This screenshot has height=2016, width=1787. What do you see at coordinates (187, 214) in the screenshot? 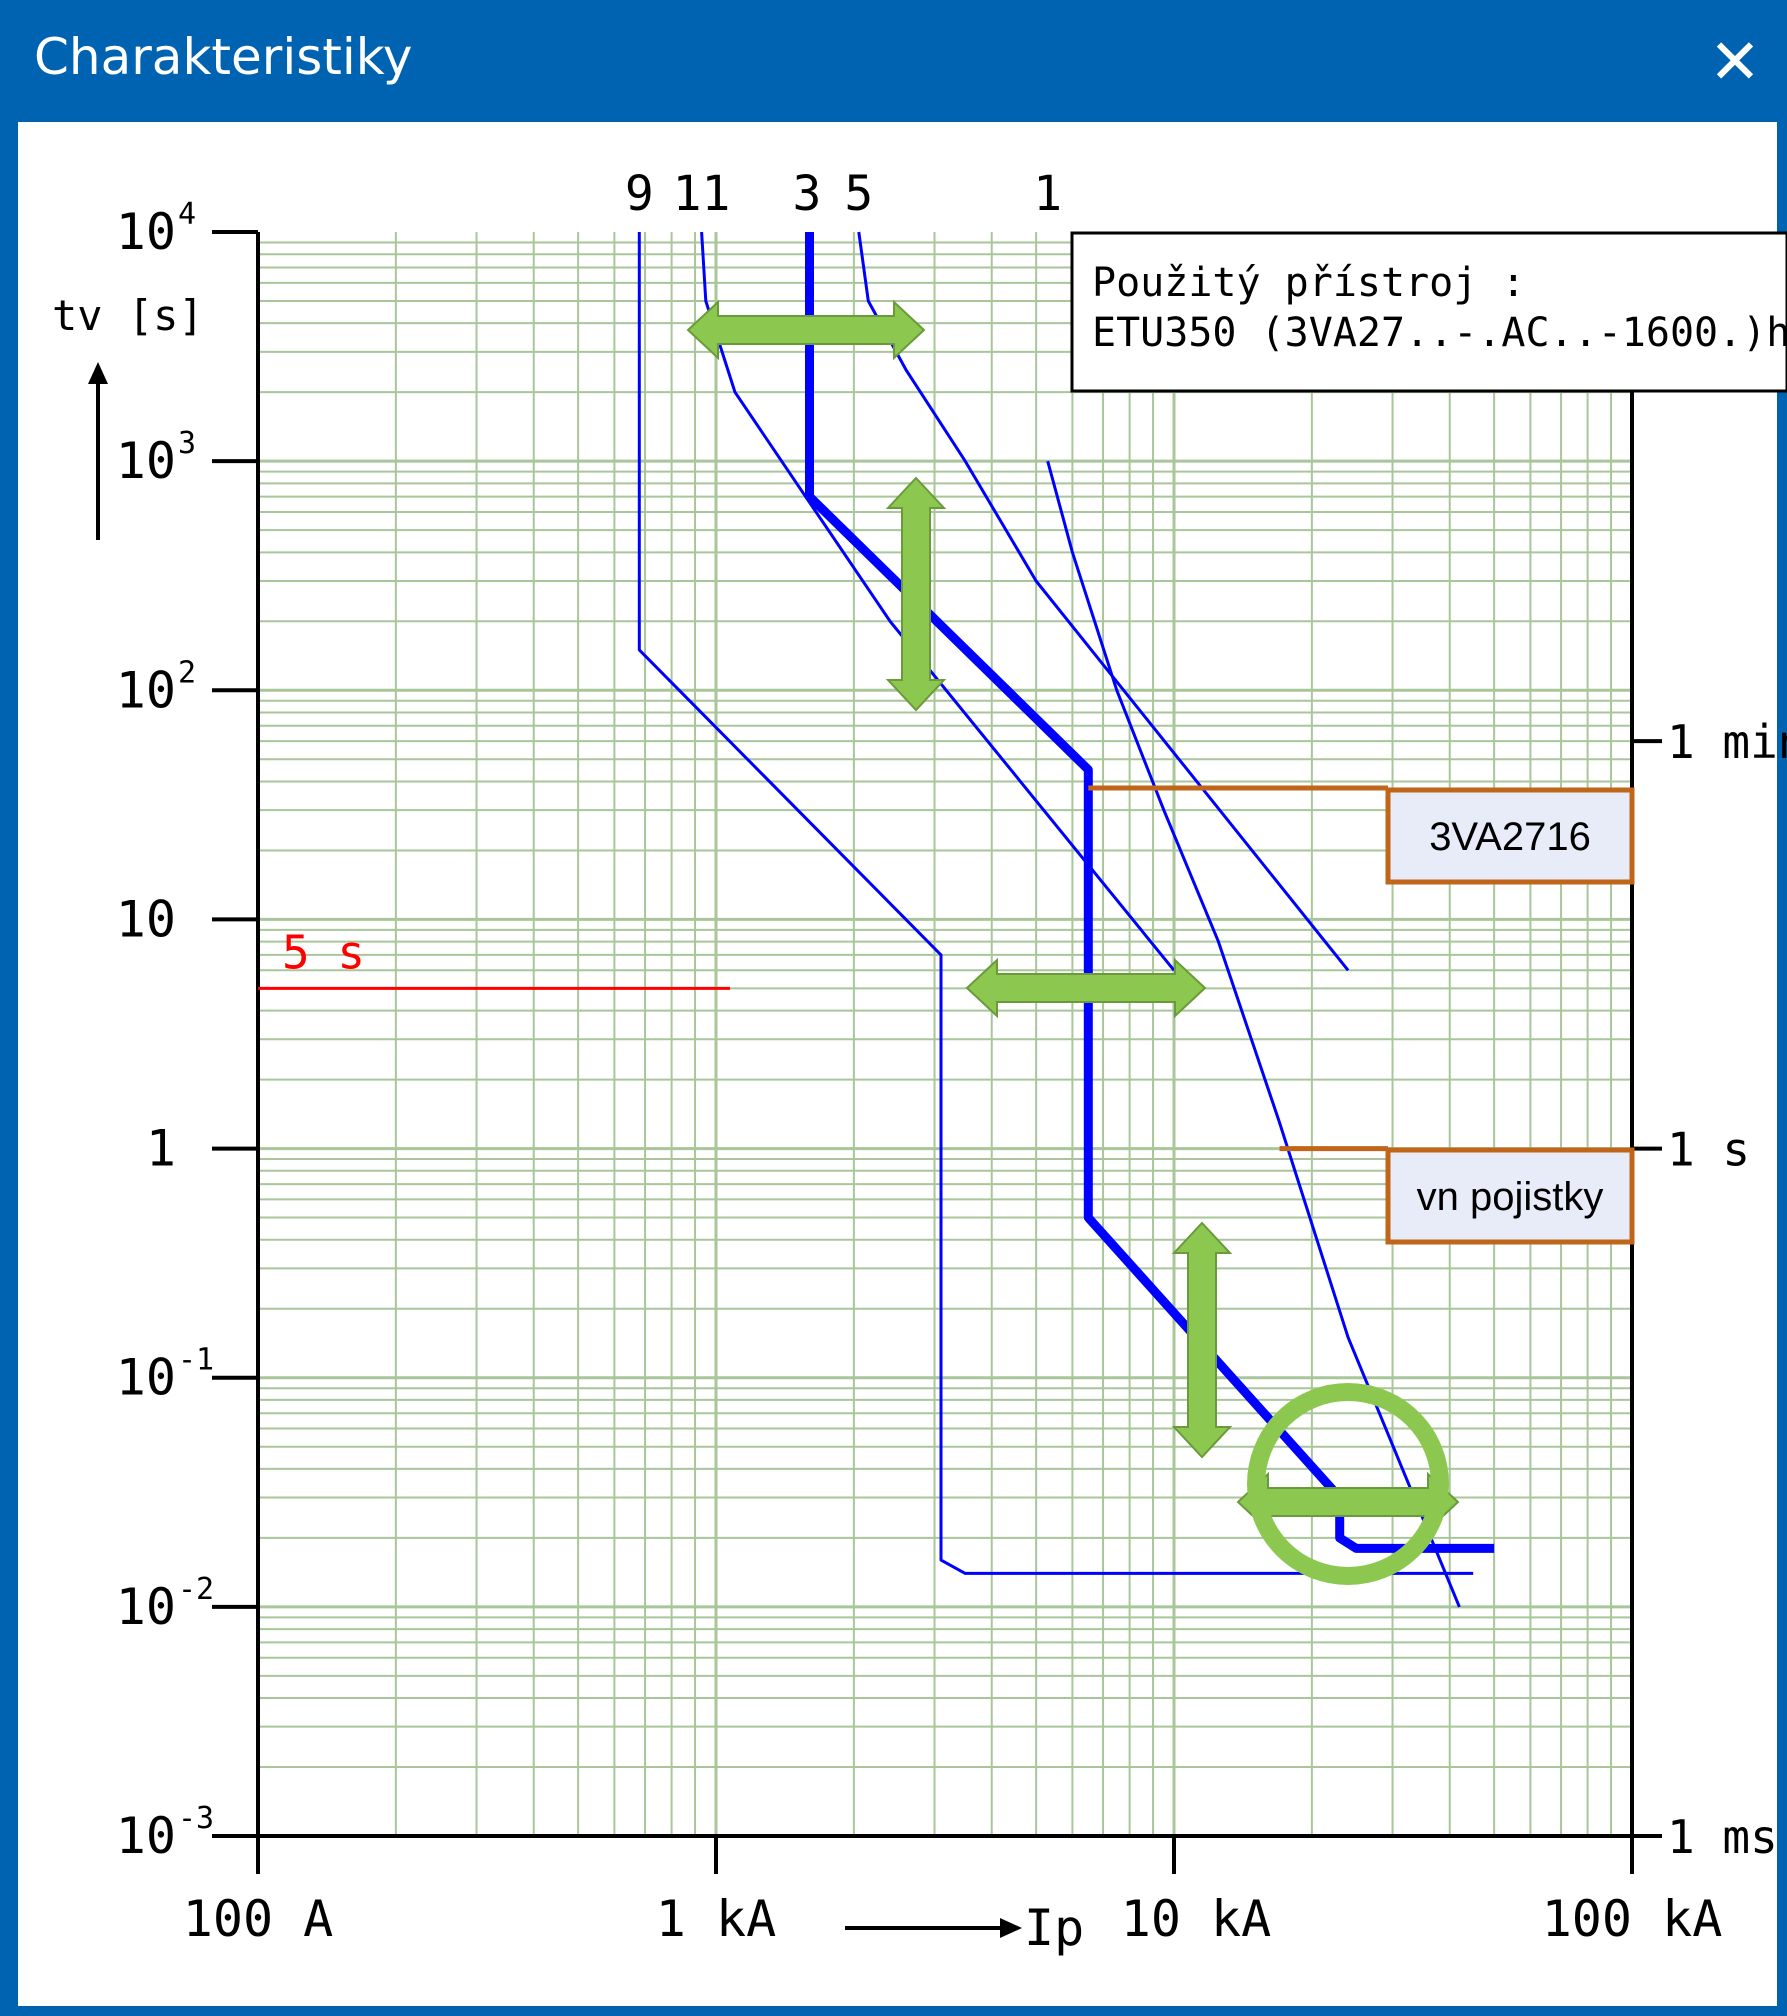
I see `y-tick-exponent: 4` at bounding box center [187, 214].